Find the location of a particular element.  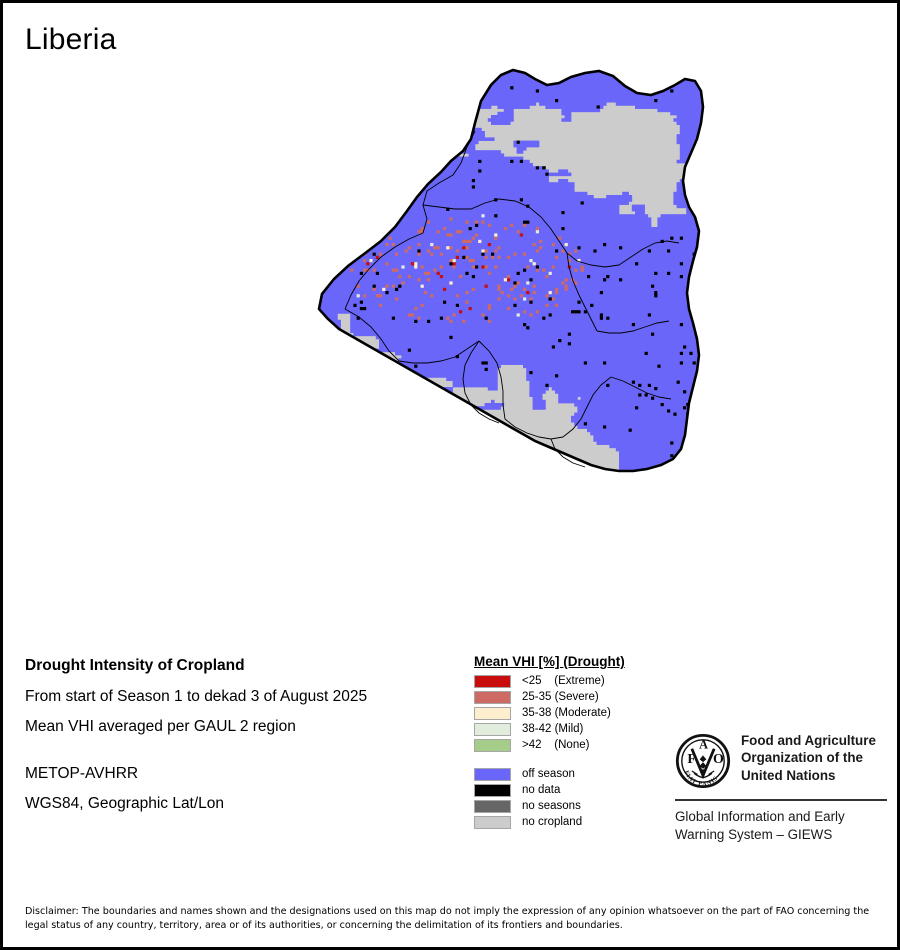

legend-row-class-0: <25 (Extreme) is located at coordinates (579, 681).